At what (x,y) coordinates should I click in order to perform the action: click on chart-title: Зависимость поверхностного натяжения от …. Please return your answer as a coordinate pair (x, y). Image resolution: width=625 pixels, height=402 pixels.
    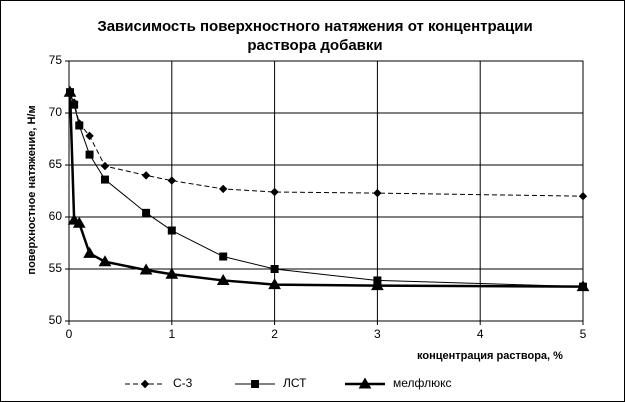
    Looking at the image, I should click on (314, 36).